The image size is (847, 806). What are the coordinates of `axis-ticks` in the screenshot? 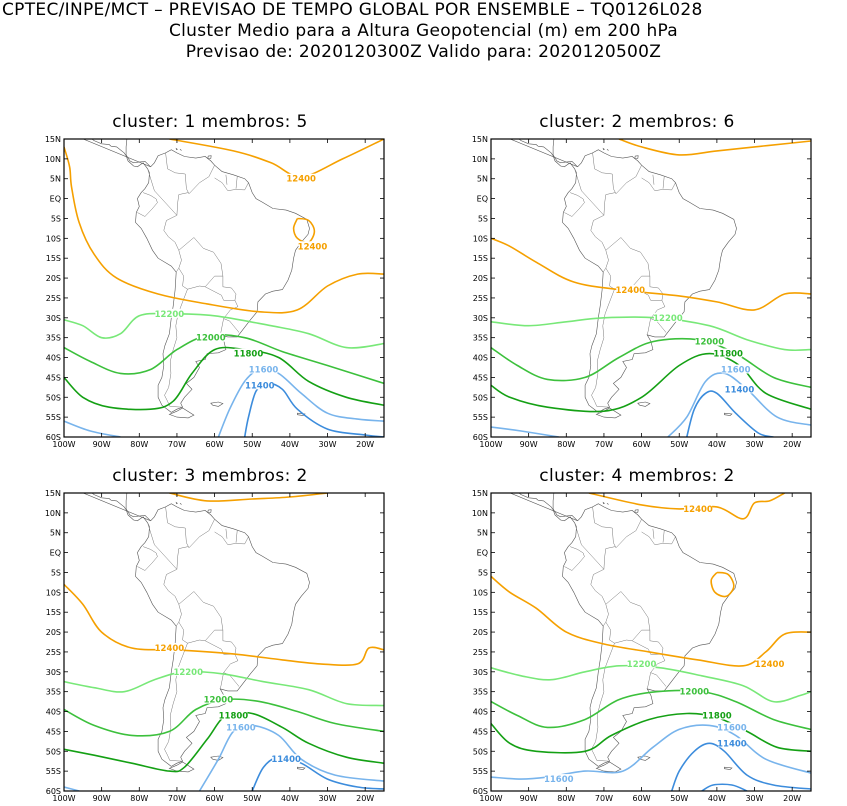 It's located at (223, 642).